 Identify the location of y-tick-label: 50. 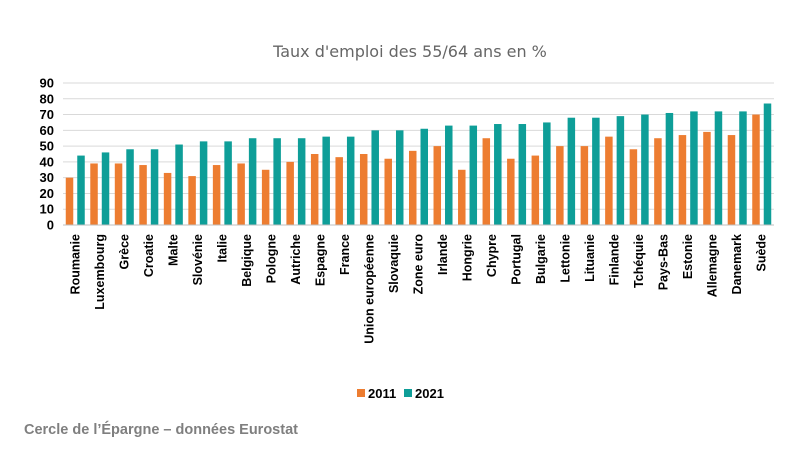
(47, 146).